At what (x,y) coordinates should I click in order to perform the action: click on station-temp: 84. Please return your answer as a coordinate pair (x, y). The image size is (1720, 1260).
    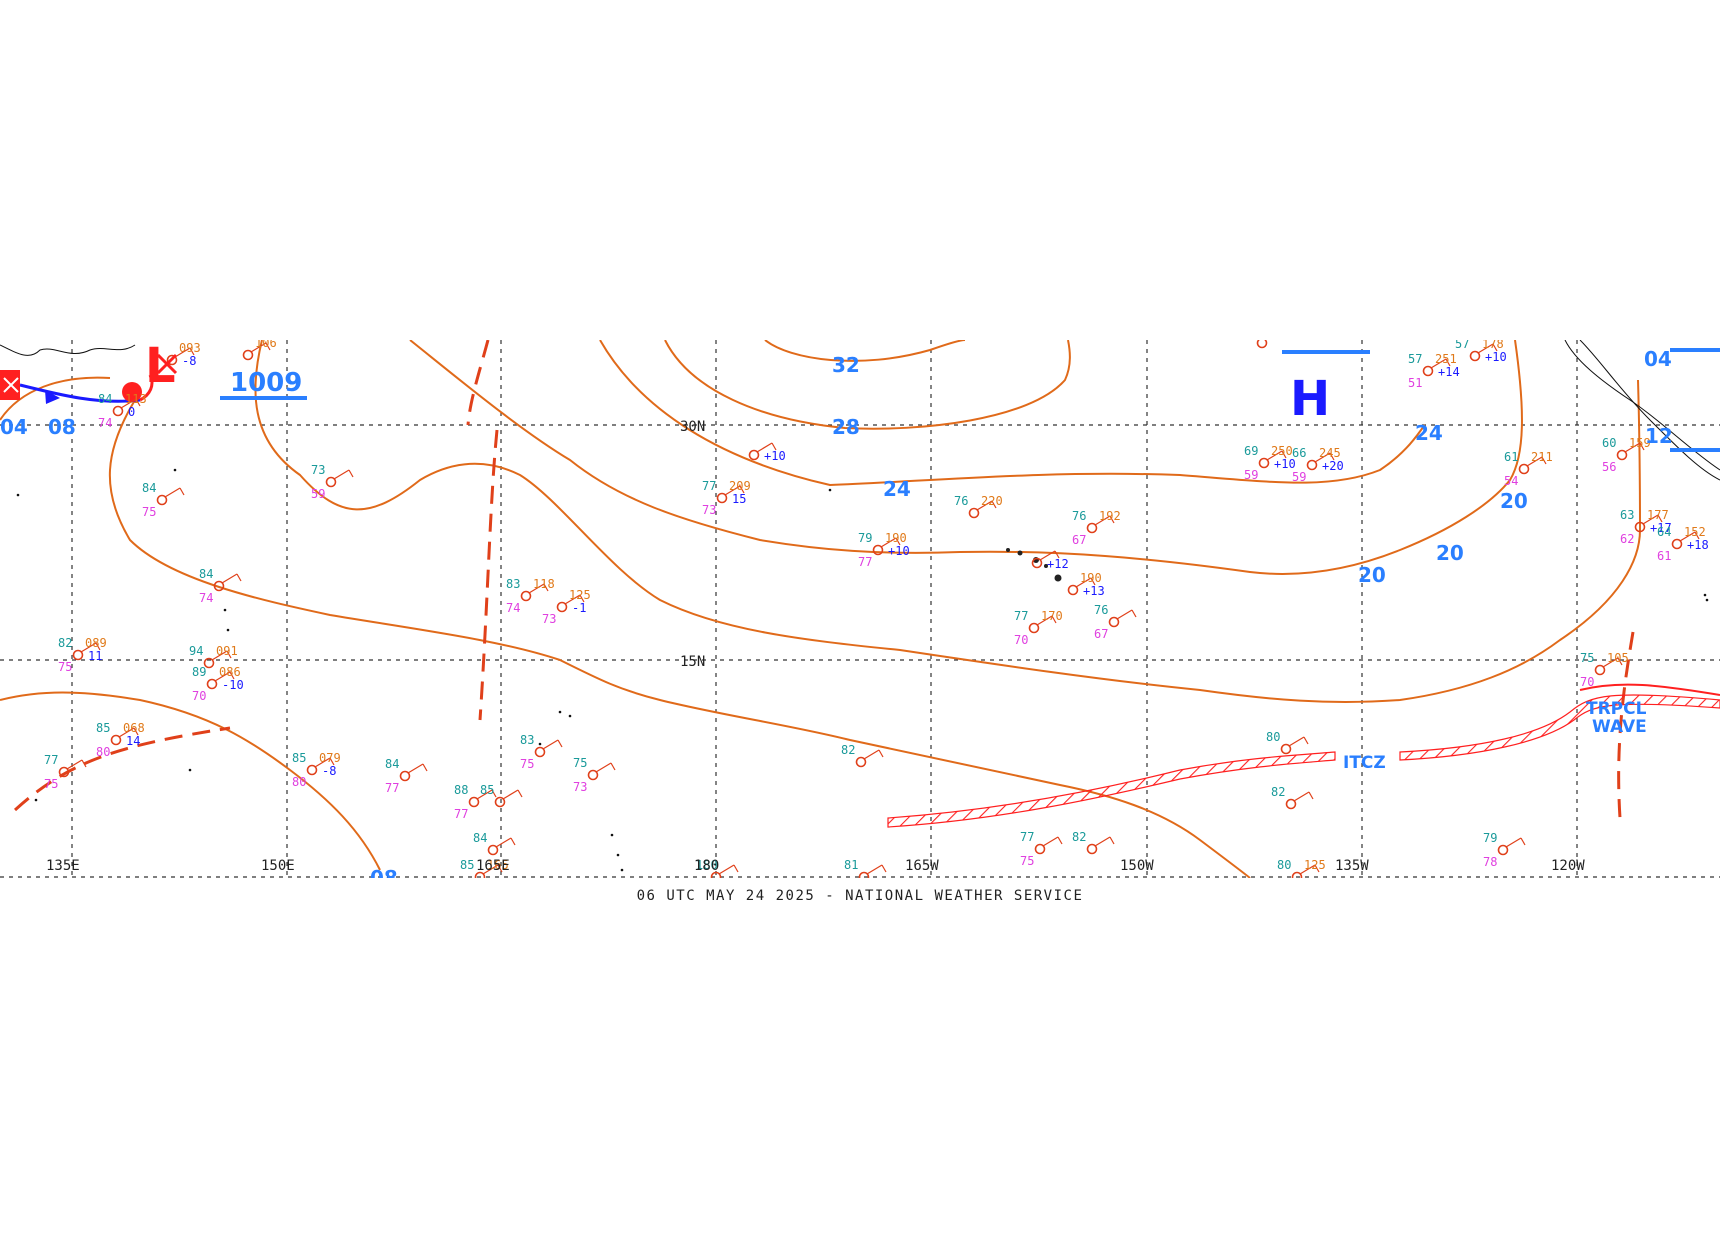
    Looking at the image, I should click on (105, 399).